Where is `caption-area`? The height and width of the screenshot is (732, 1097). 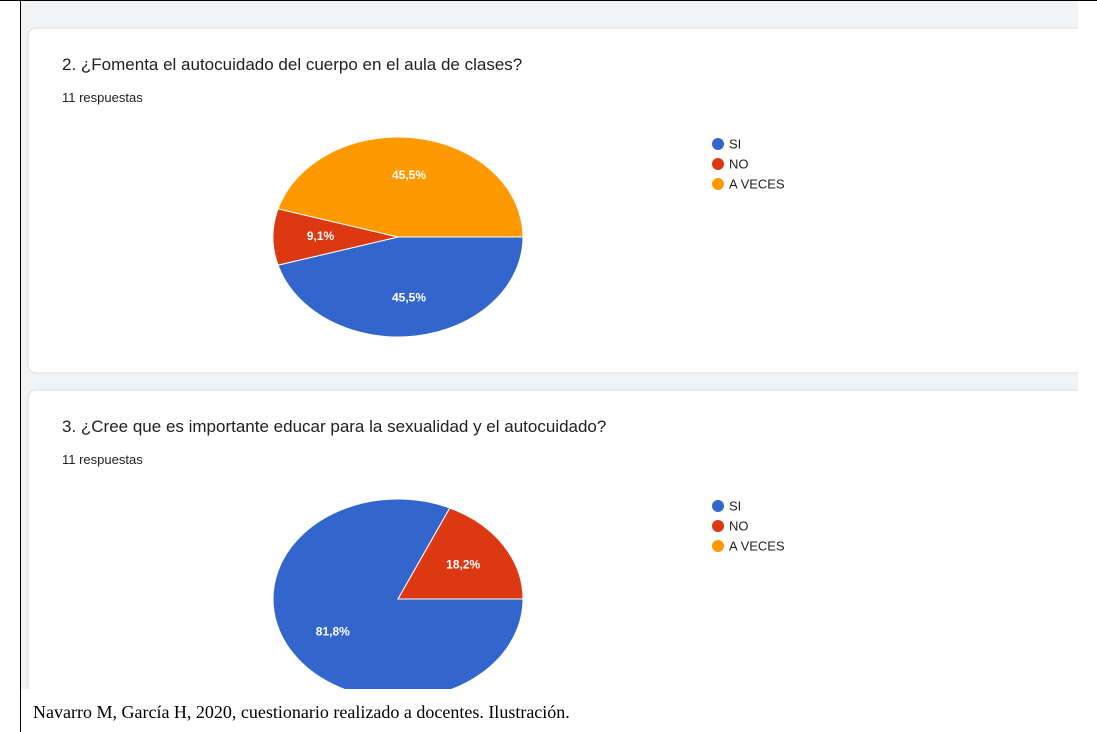
caption-area is located at coordinates (559, 710).